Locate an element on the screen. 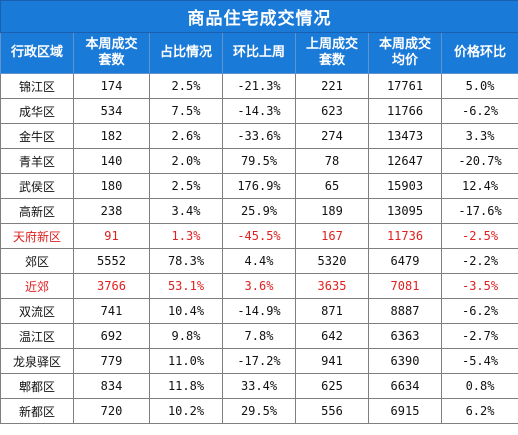  cell-week-change: -17.2% is located at coordinates (259, 361).